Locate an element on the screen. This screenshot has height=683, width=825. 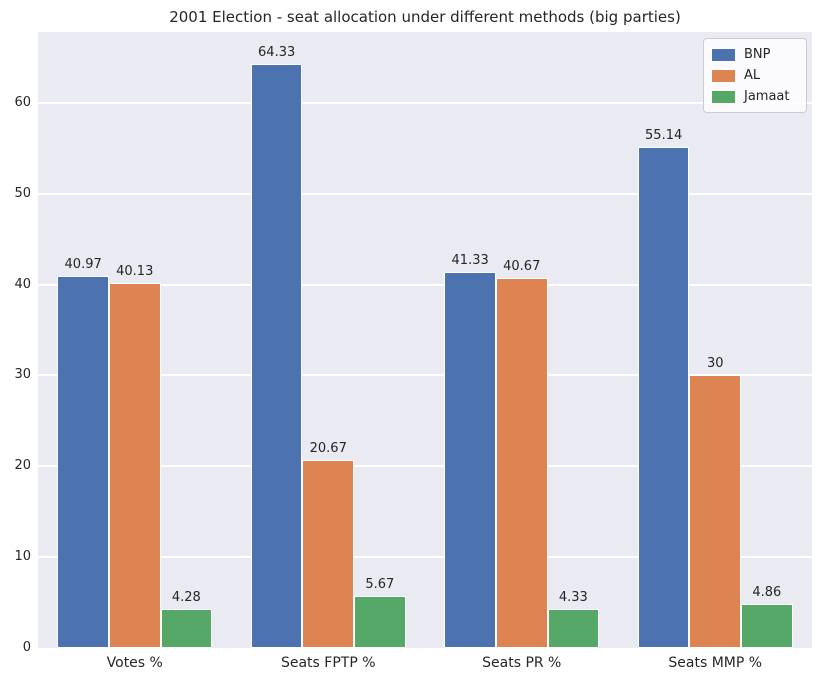
bar-bnp-seats-pr- is located at coordinates (470, 460).